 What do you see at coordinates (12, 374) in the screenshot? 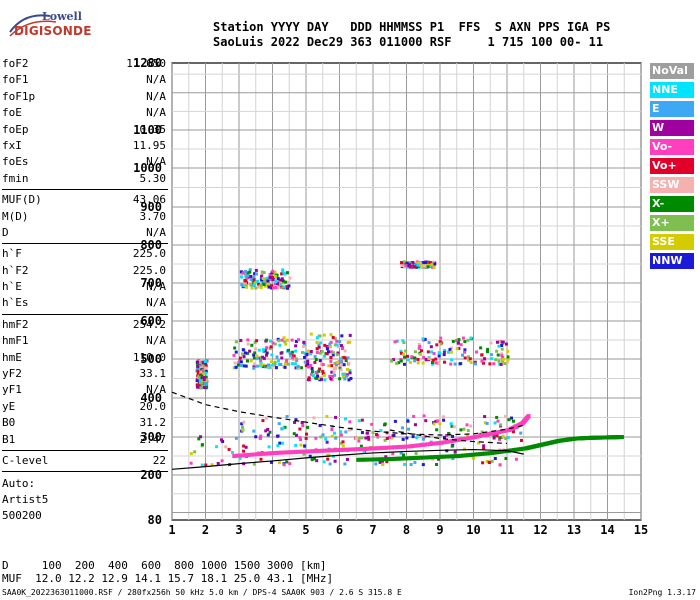
I see `param-name: yF2` at bounding box center [12, 374].